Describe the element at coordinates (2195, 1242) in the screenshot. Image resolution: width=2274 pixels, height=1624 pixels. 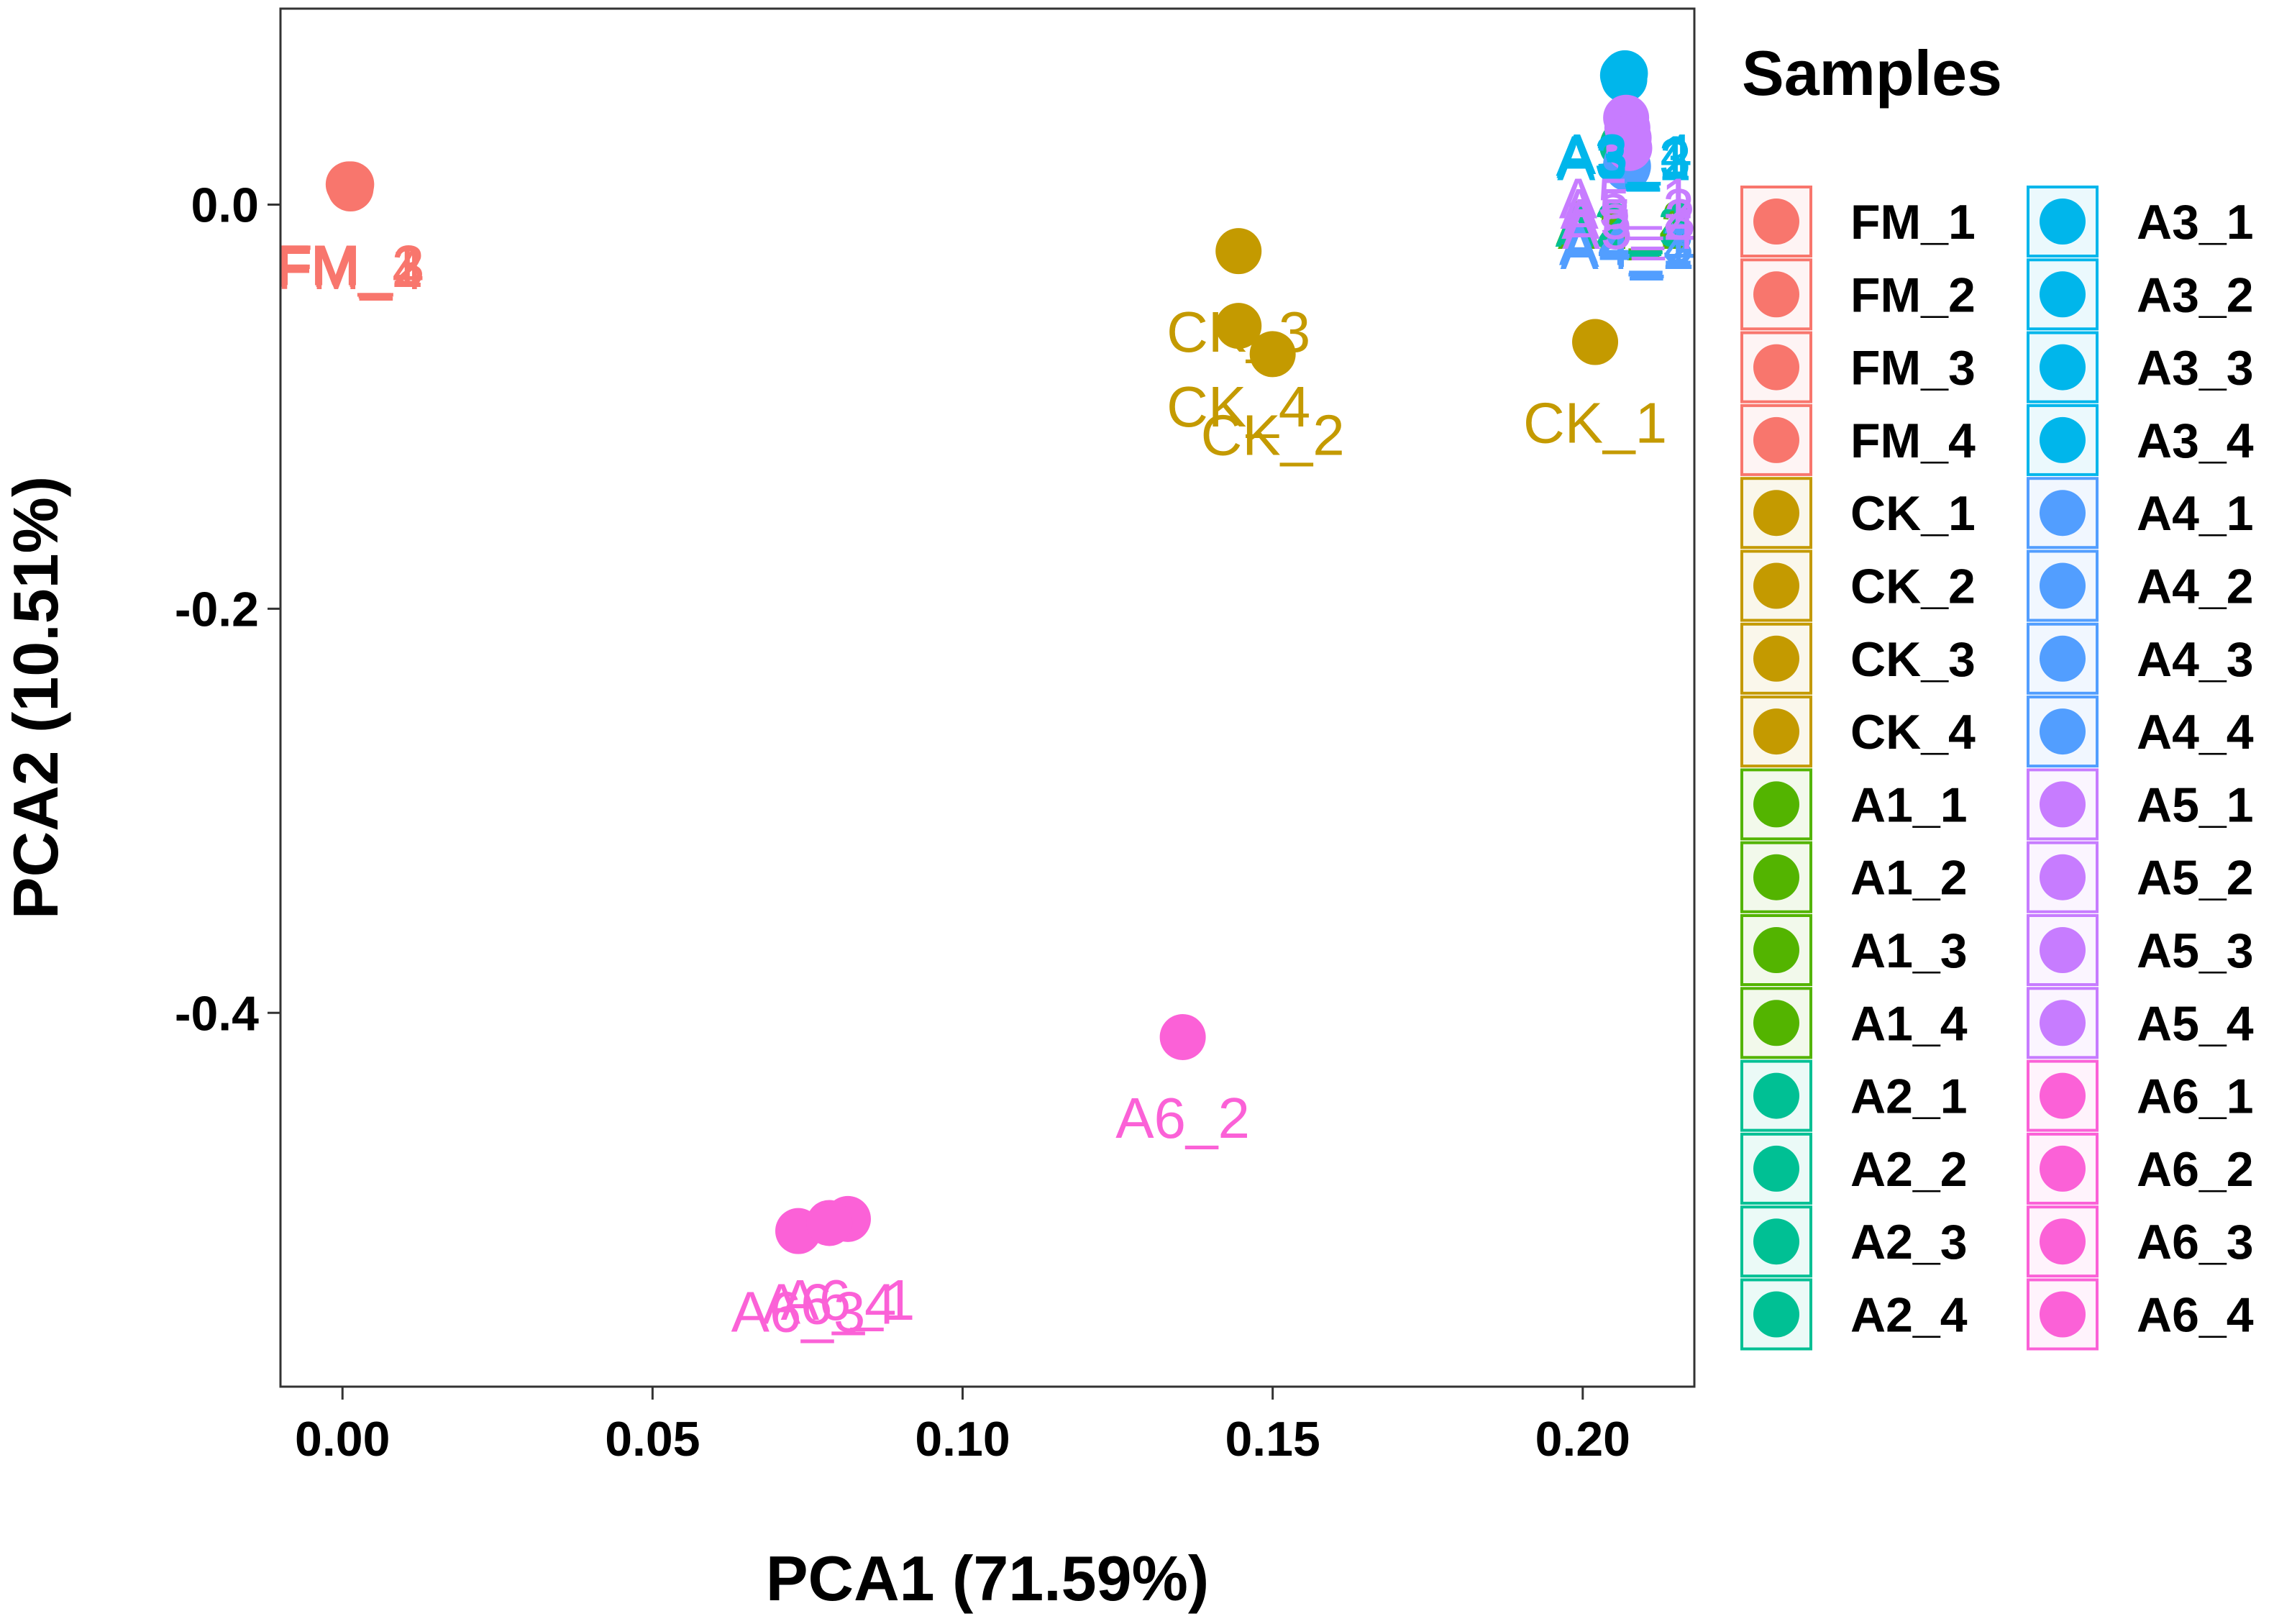
I see `legend-label: A6_3` at that location.